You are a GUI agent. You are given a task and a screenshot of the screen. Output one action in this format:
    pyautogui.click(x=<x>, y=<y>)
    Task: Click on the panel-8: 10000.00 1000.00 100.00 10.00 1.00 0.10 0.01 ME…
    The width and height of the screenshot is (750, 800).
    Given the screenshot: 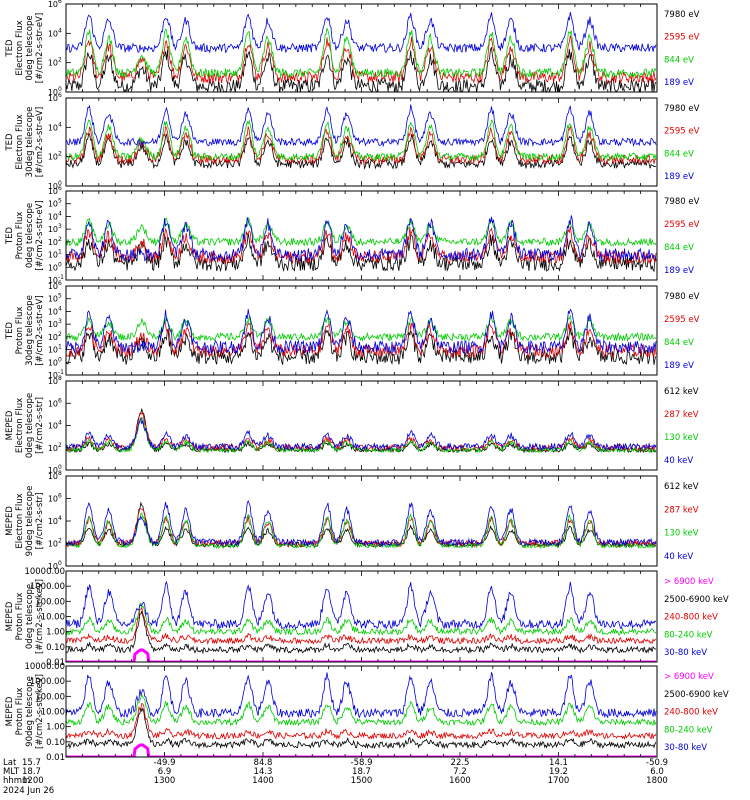 What is the action you would take?
    pyautogui.click(x=367, y=712)
    